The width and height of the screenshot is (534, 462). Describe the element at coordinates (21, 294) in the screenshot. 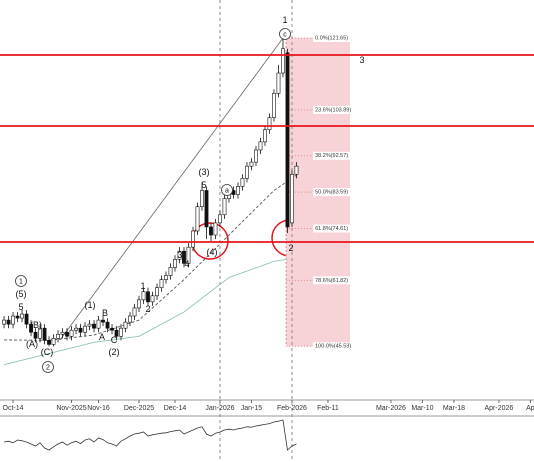

I see `wave-label: (5)` at that location.